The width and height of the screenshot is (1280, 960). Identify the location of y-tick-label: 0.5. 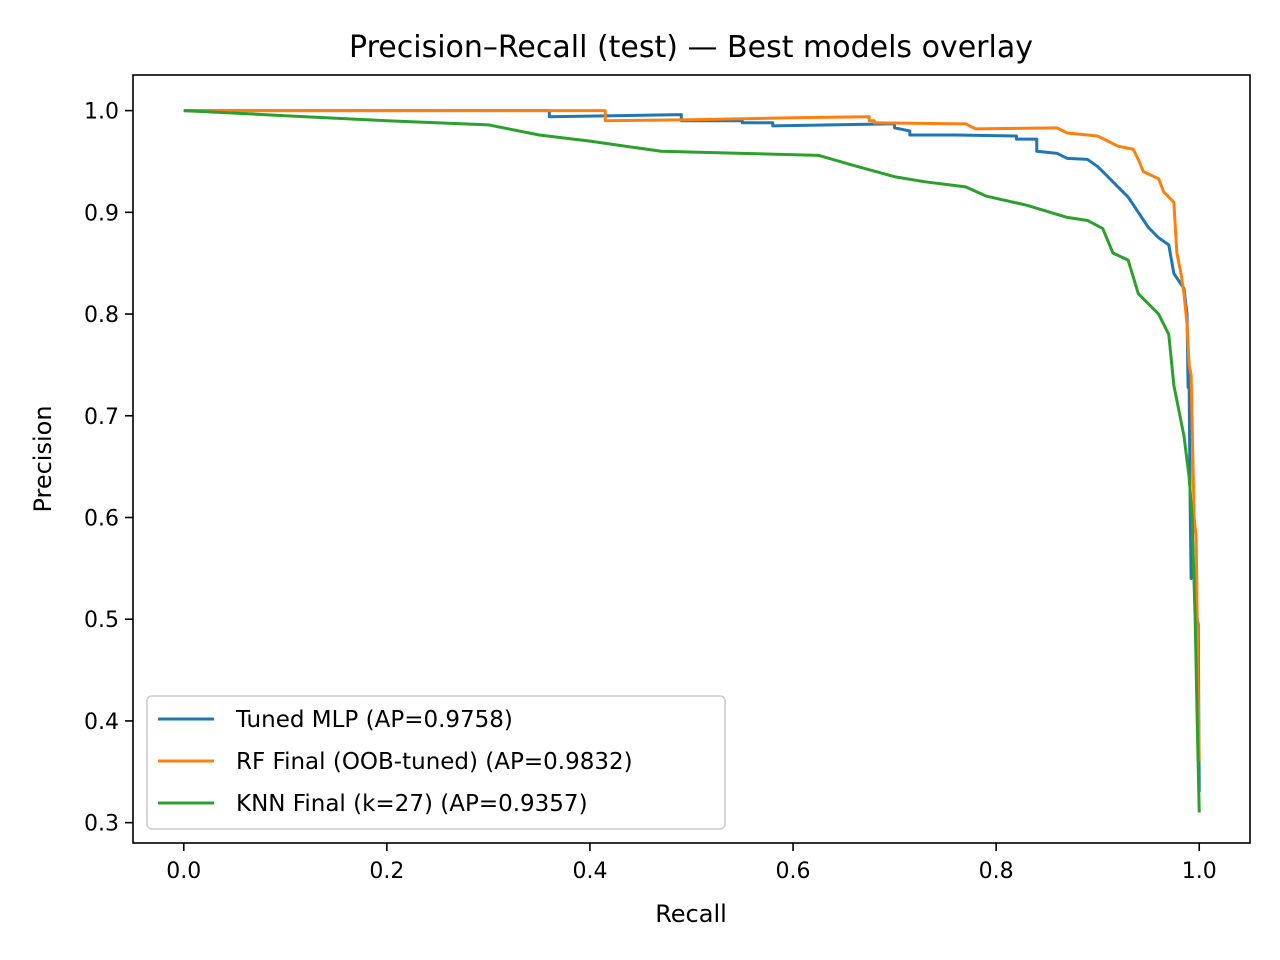
(101, 620).